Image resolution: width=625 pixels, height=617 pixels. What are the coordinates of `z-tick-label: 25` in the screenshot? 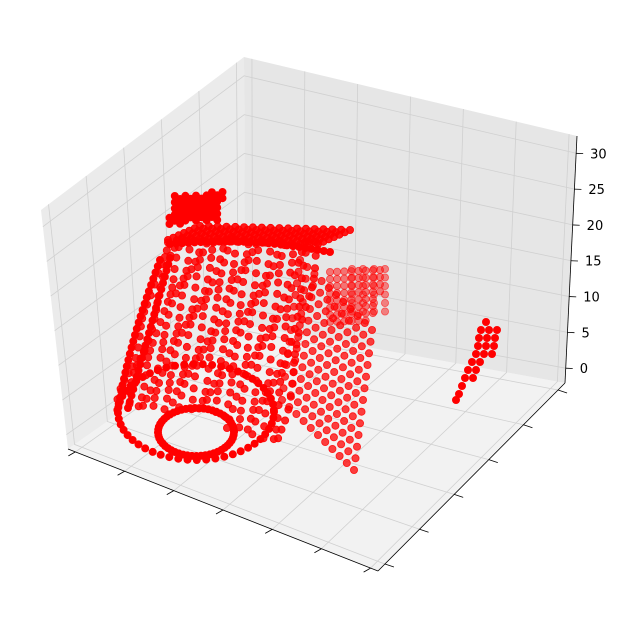 It's located at (596, 190).